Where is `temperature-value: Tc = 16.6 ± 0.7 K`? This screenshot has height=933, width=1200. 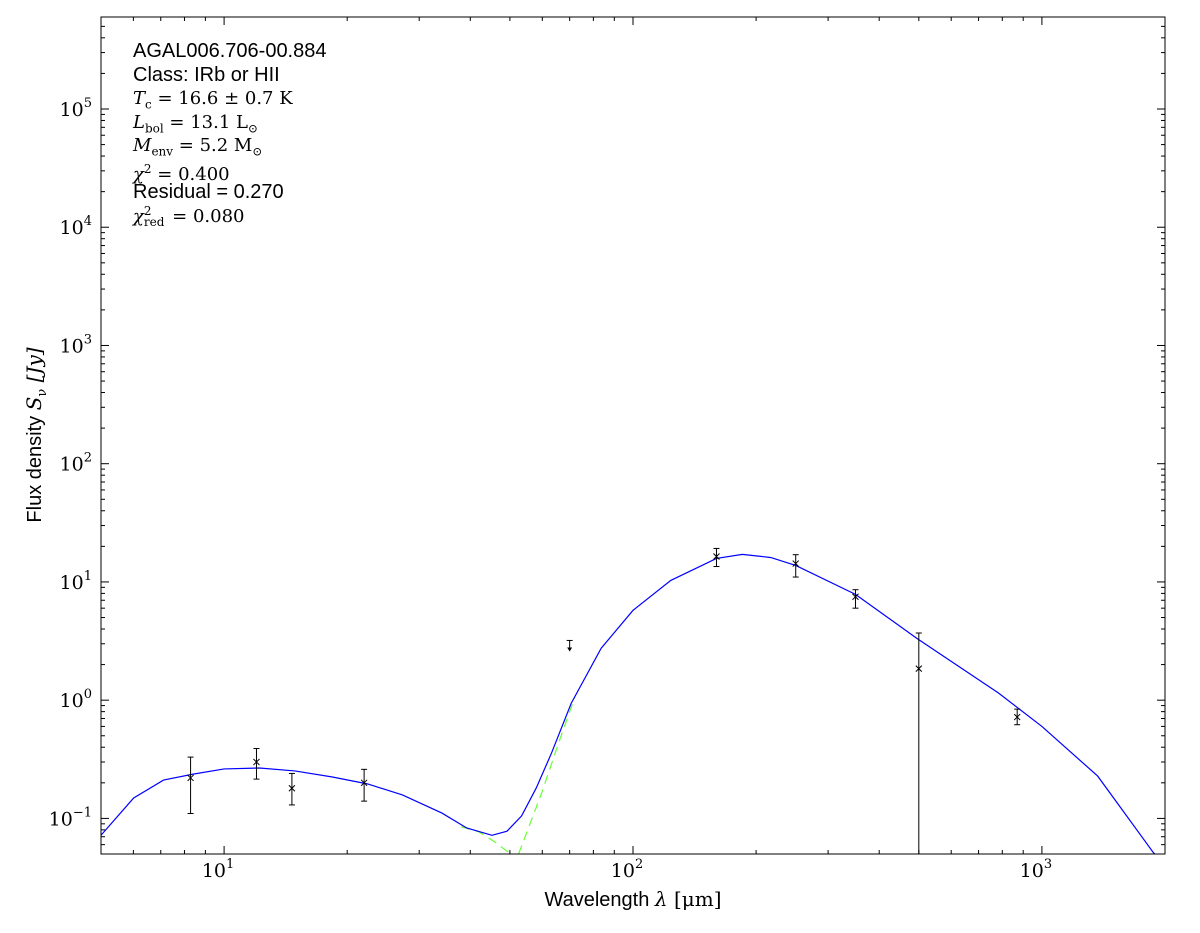
temperature-value: Tc = 16.6 ± 0.7 K is located at coordinates (213, 100).